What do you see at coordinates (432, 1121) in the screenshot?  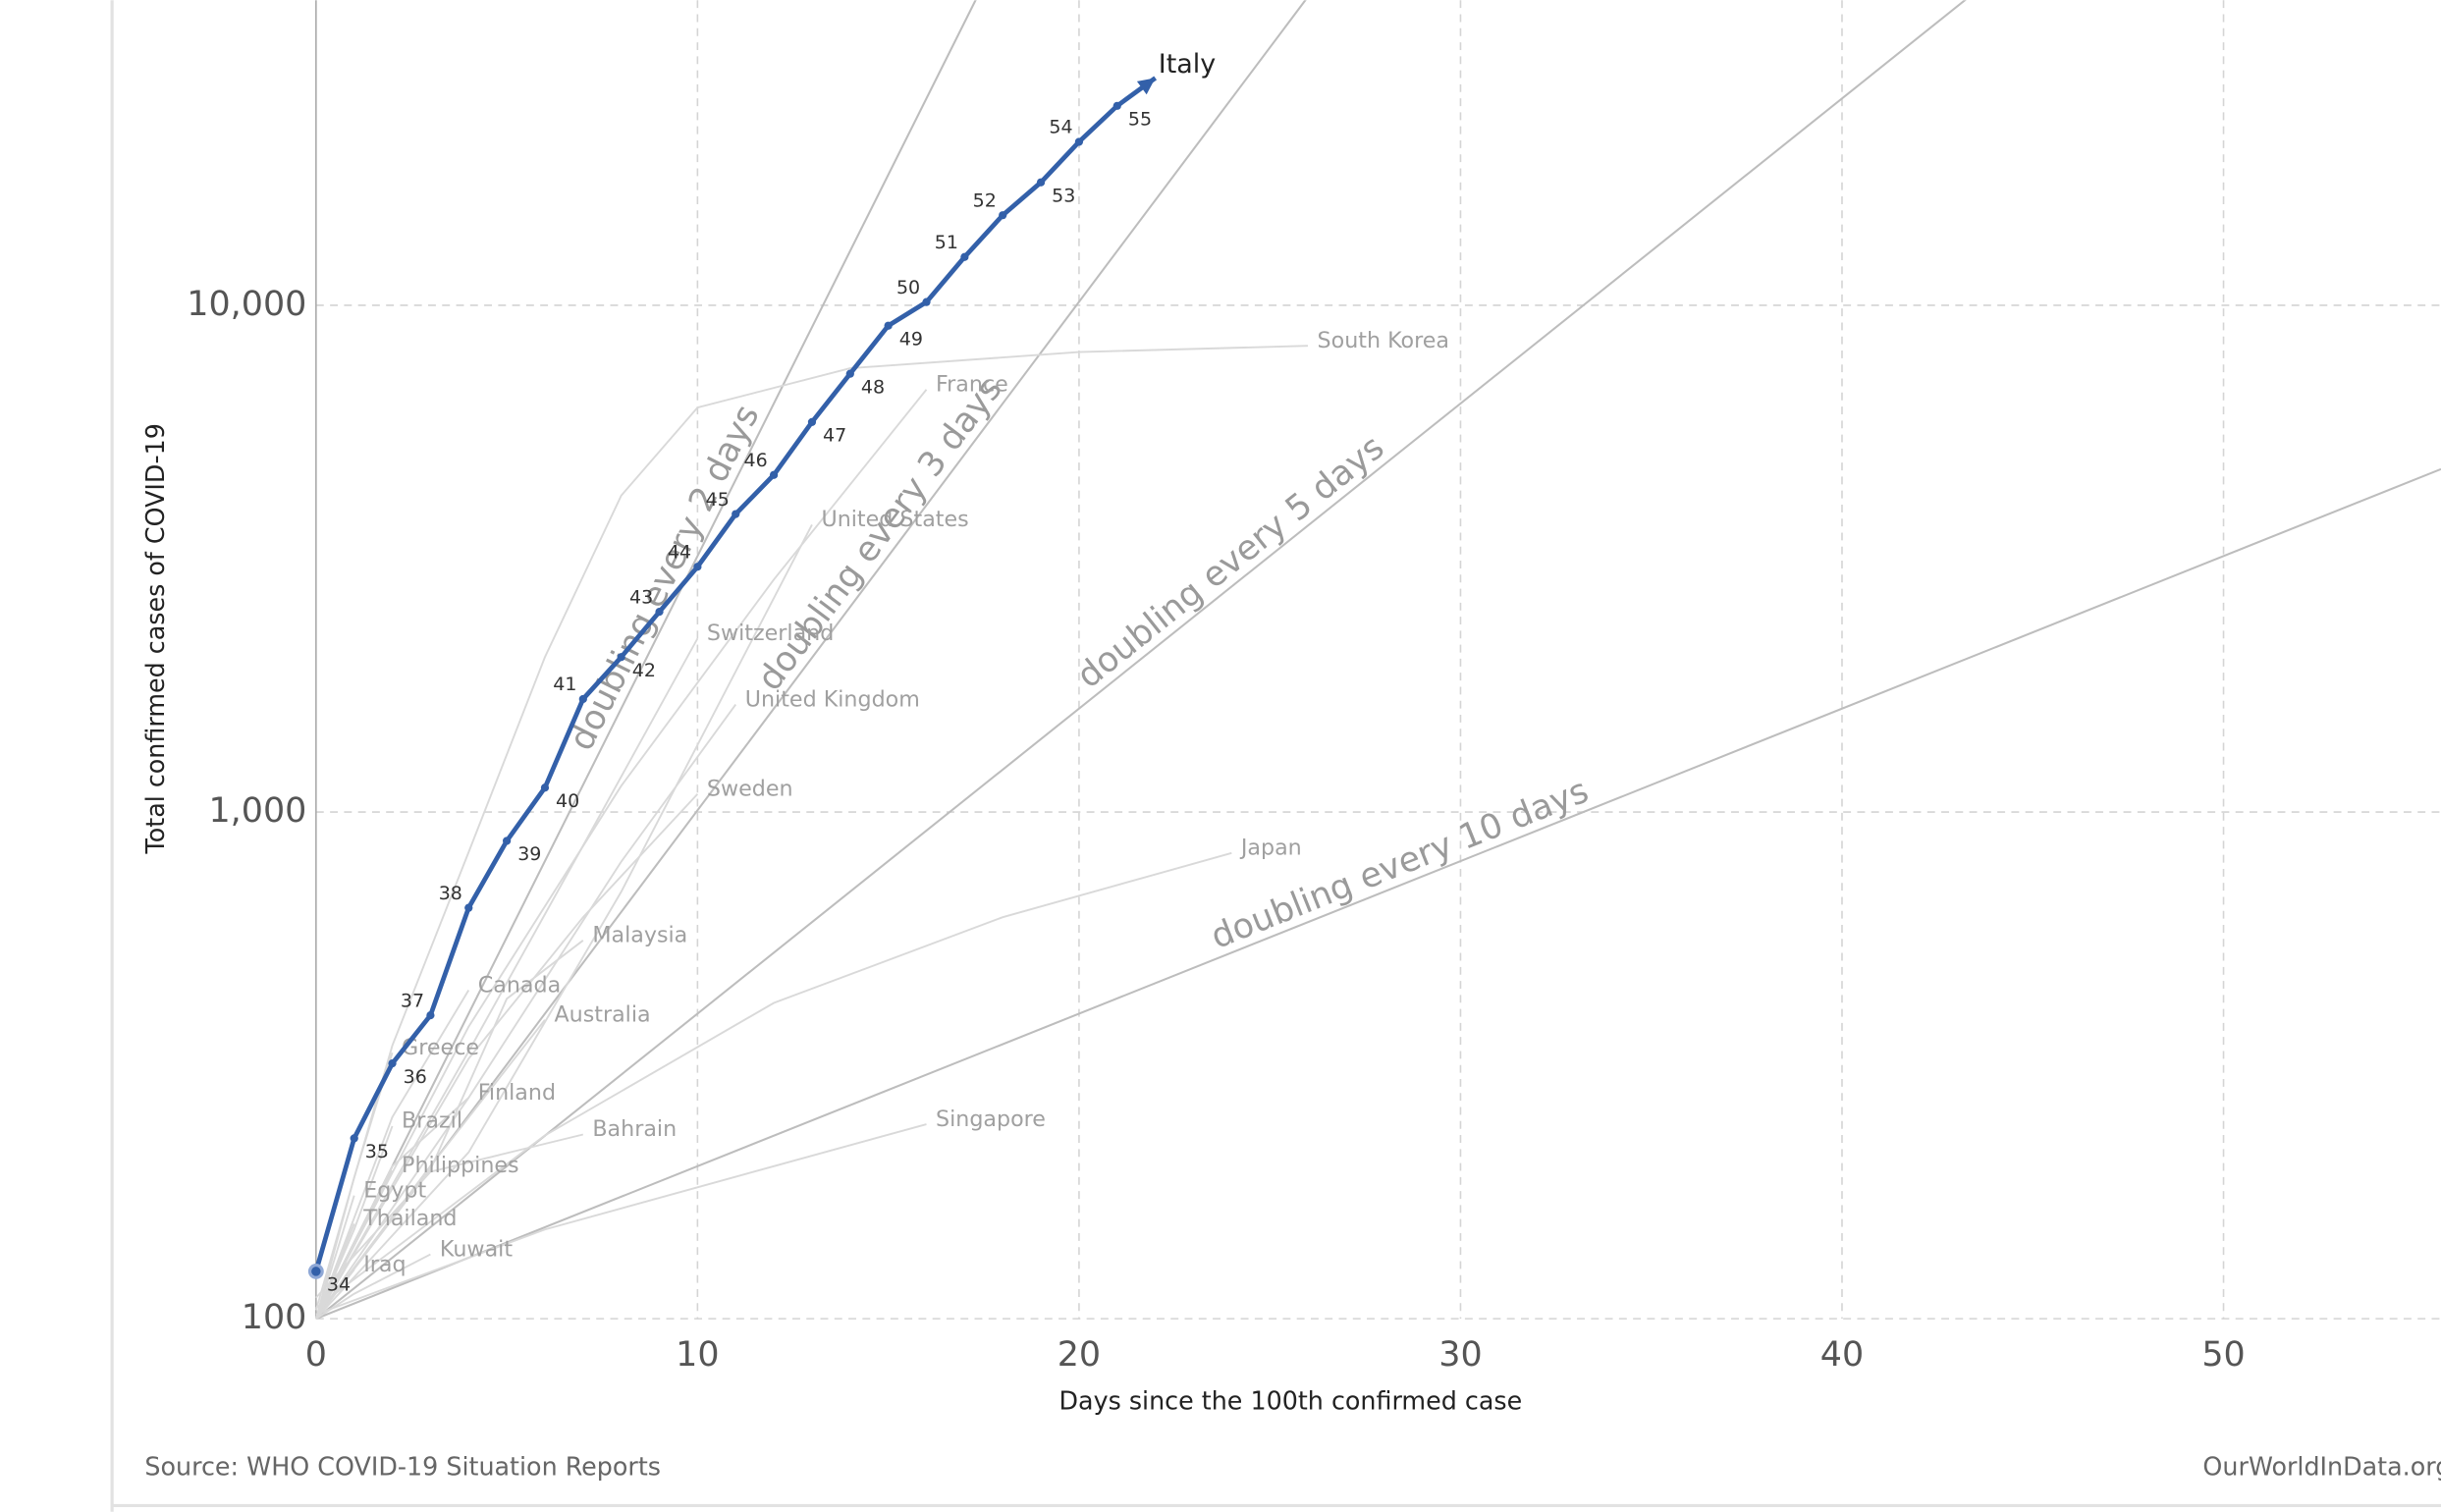 I see `country-label: Brazil` at bounding box center [432, 1121].